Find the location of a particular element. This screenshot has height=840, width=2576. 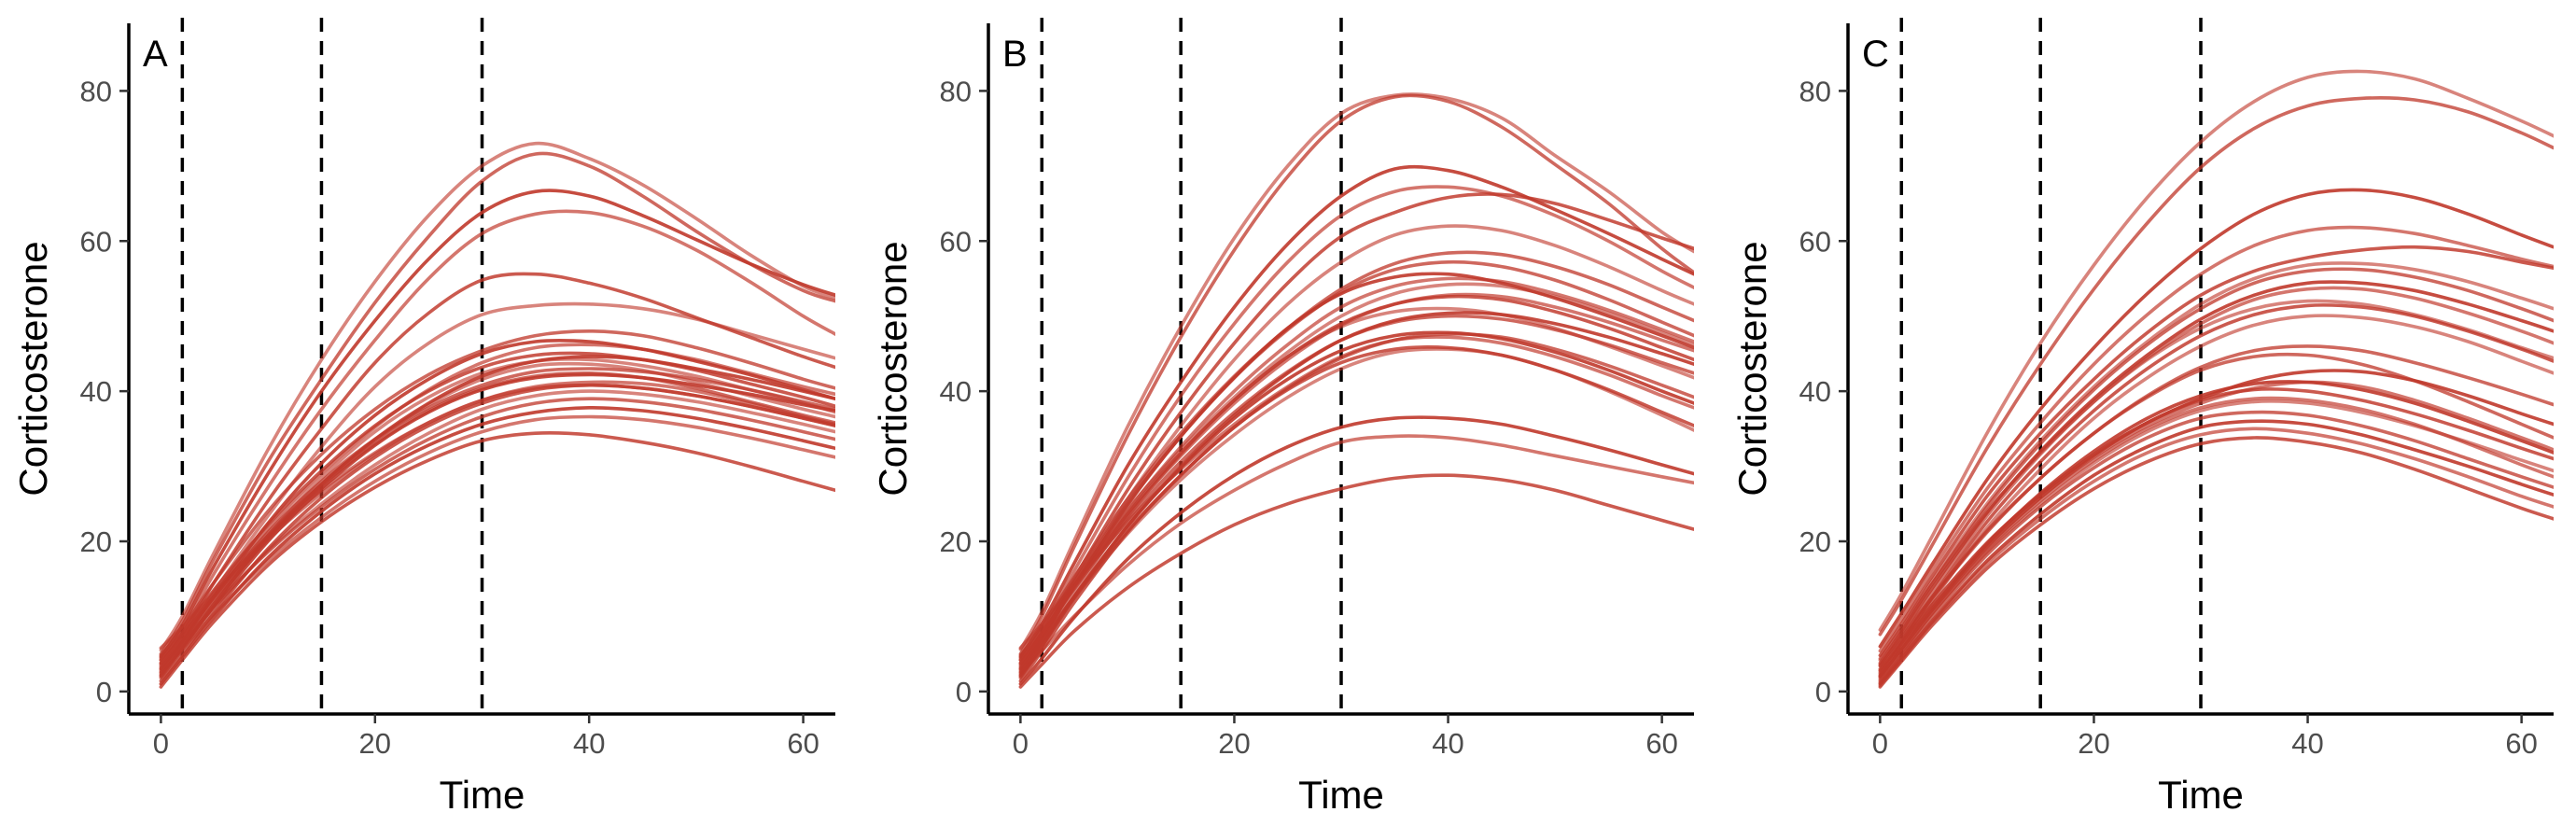

panel-label: C is located at coordinates (1875, 54).